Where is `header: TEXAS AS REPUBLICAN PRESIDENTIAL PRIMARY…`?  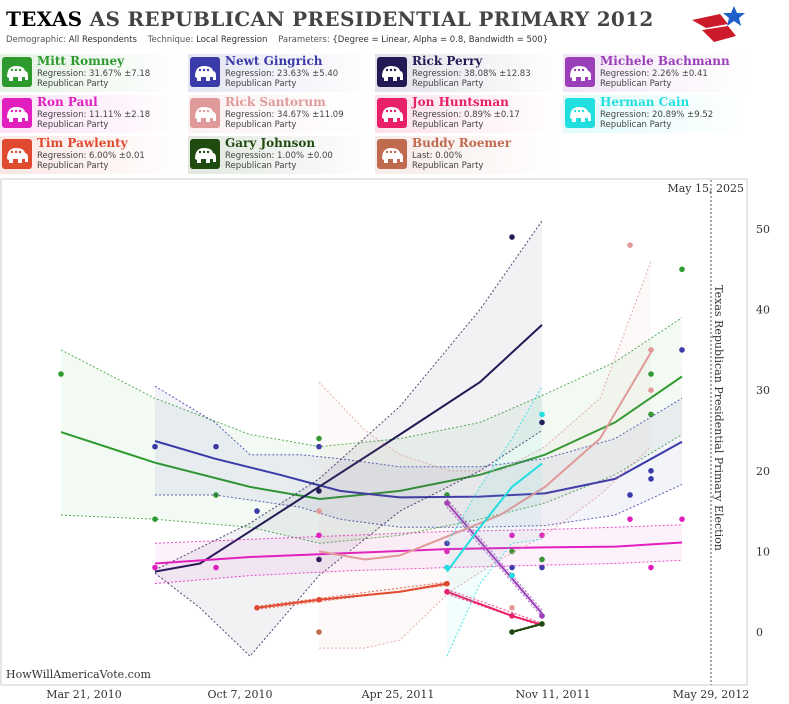
header: TEXAS AS REPUBLICAN PRESIDENTIAL PRIMARY… is located at coordinates (375, 26).